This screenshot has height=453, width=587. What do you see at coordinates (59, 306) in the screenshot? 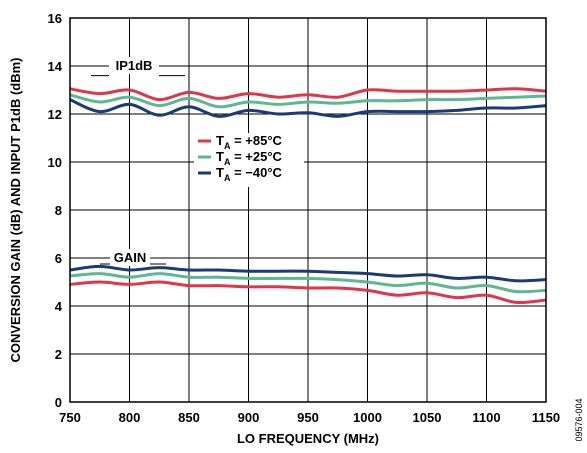
I see `y-tick-label: 4` at bounding box center [59, 306].